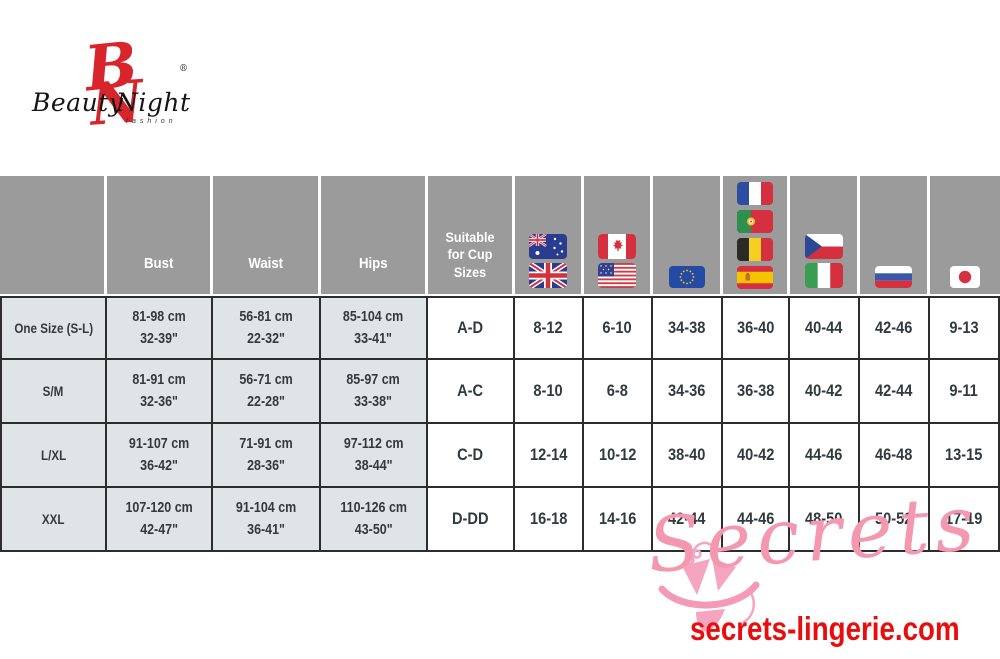  What do you see at coordinates (825, 392) in the screenshot?
I see `cz-it-size-cell: 40-42` at bounding box center [825, 392].